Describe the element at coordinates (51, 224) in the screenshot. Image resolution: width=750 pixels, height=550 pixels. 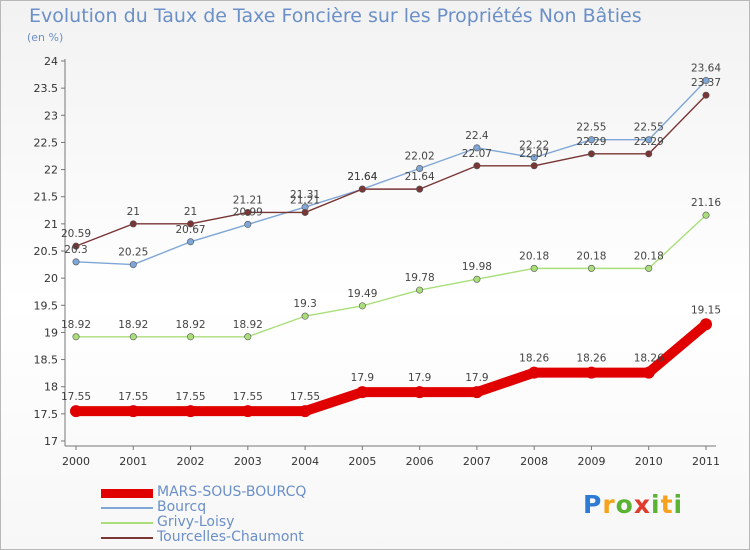
I see `y-tick-label: 21` at that location.